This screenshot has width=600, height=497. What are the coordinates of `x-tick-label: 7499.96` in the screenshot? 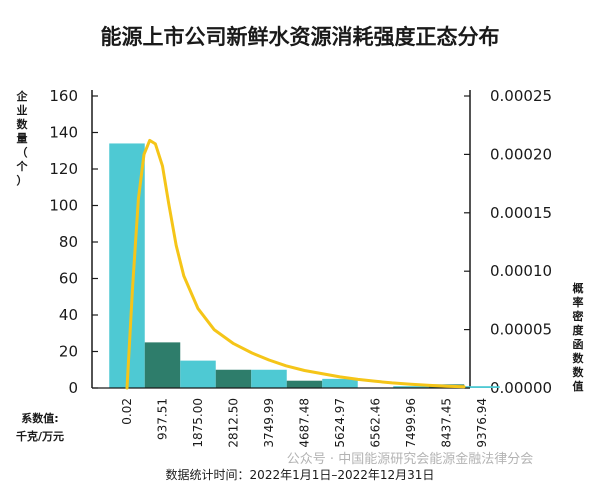 It's located at (411, 423).